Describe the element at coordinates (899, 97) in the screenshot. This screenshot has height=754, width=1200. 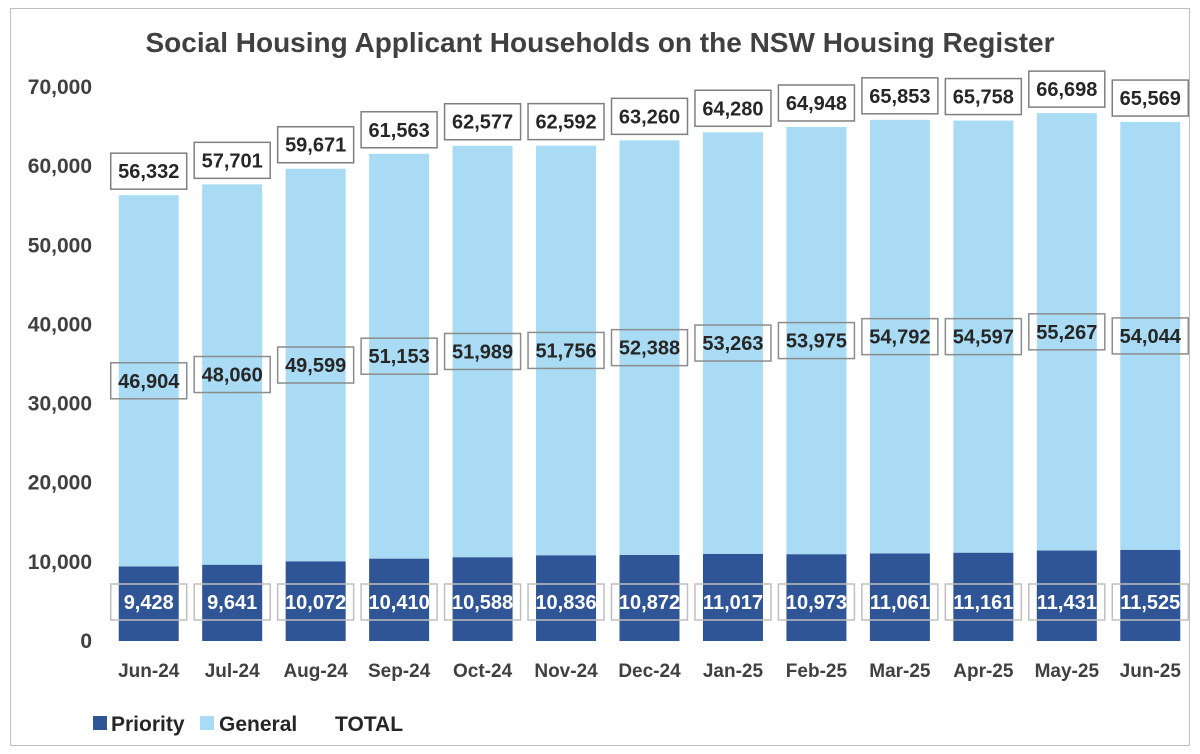
I see `total-data-label: 65,853` at that location.